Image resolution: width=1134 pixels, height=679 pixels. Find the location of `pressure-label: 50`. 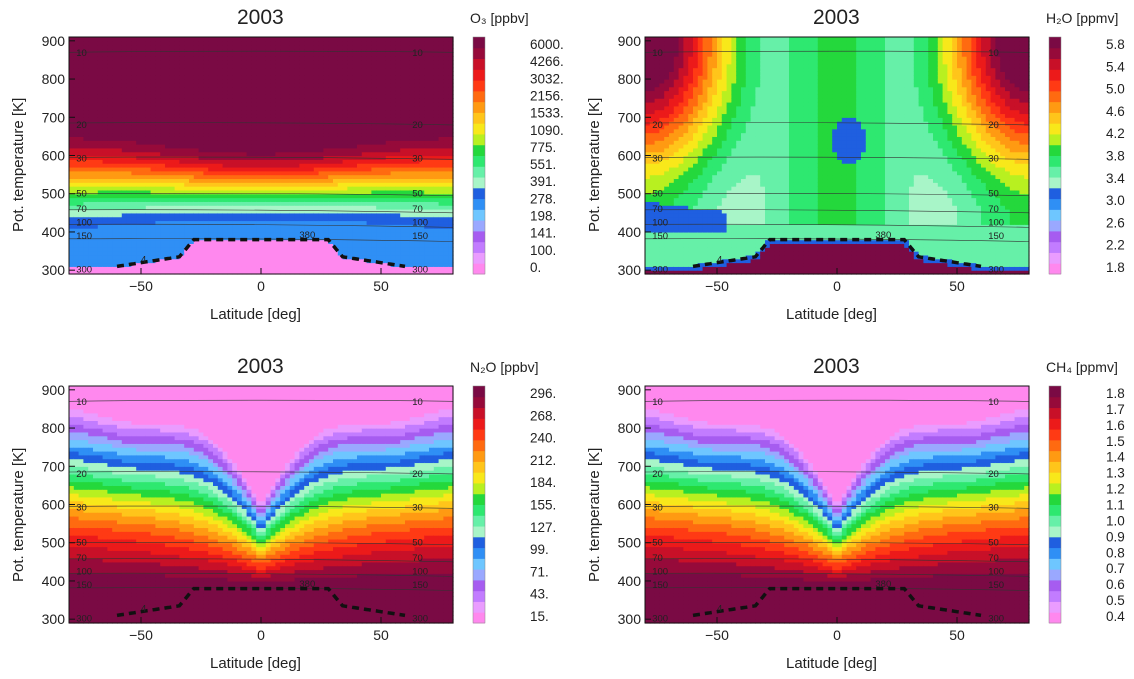

pressure-label: 50 is located at coordinates (81, 194).